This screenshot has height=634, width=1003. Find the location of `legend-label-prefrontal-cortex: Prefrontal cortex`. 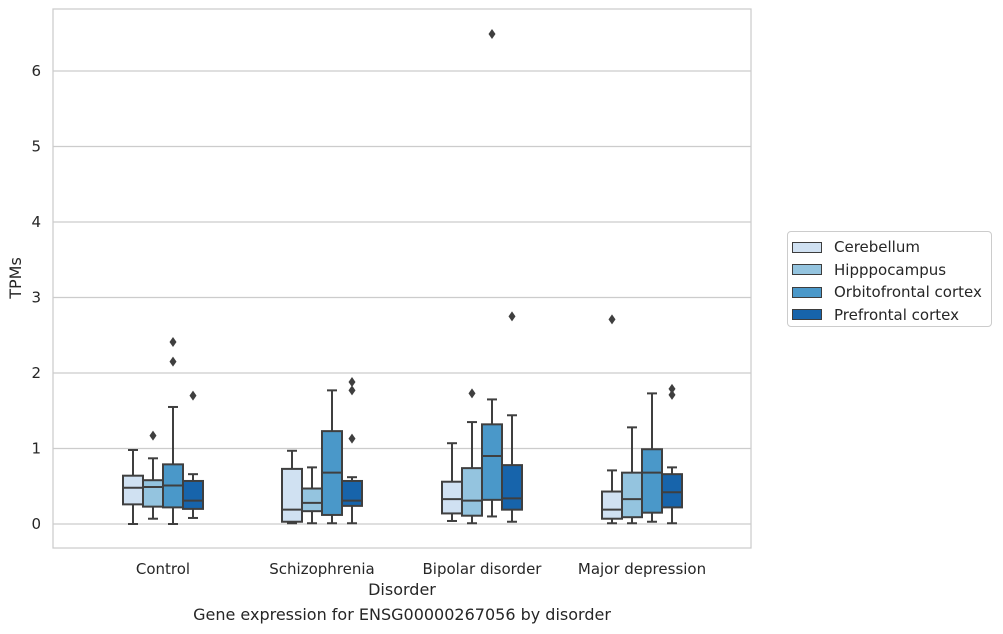

legend-label-prefrontal-cortex: Prefrontal cortex is located at coordinates (896, 314).